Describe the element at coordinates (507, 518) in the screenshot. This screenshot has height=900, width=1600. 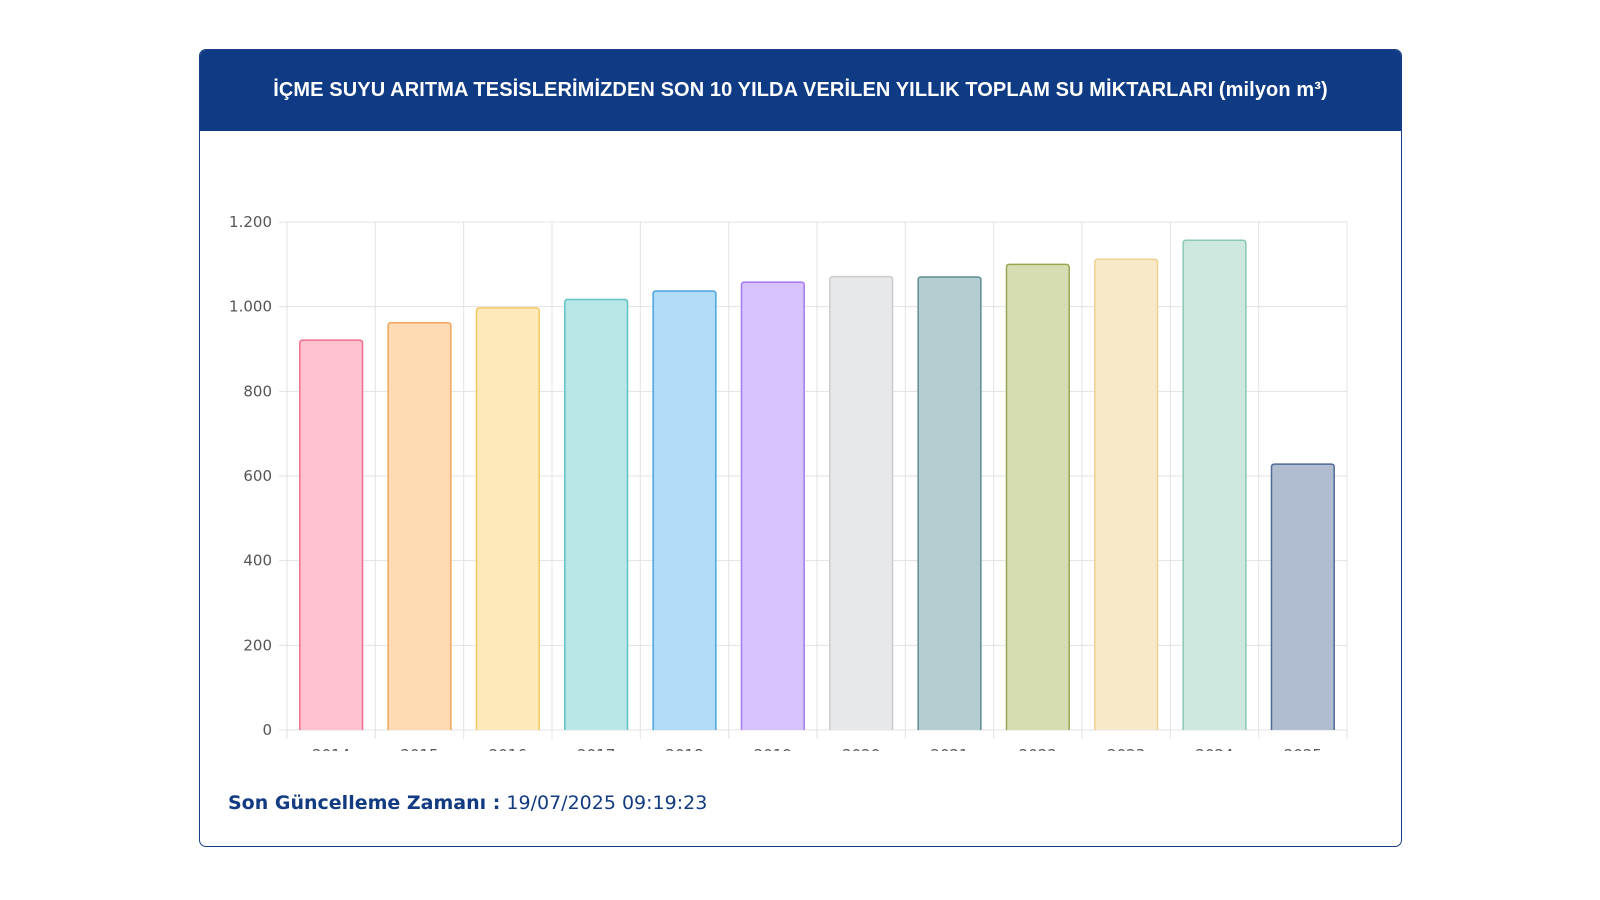
I see `bar-2016` at that location.